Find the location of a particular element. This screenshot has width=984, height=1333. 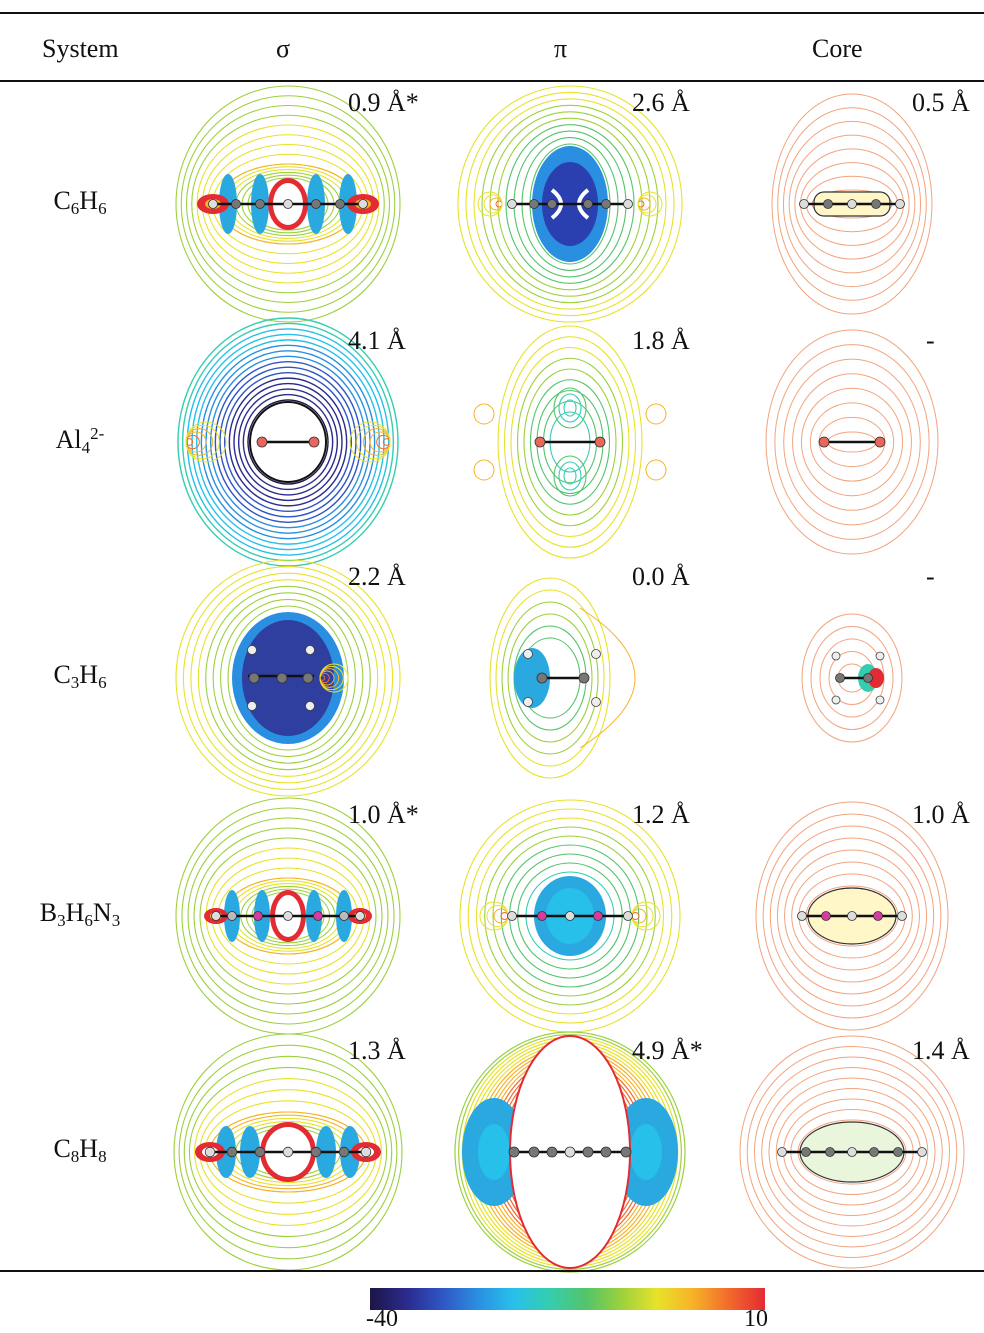

colorbar-max-label: 10 is located at coordinates (756, 1319).